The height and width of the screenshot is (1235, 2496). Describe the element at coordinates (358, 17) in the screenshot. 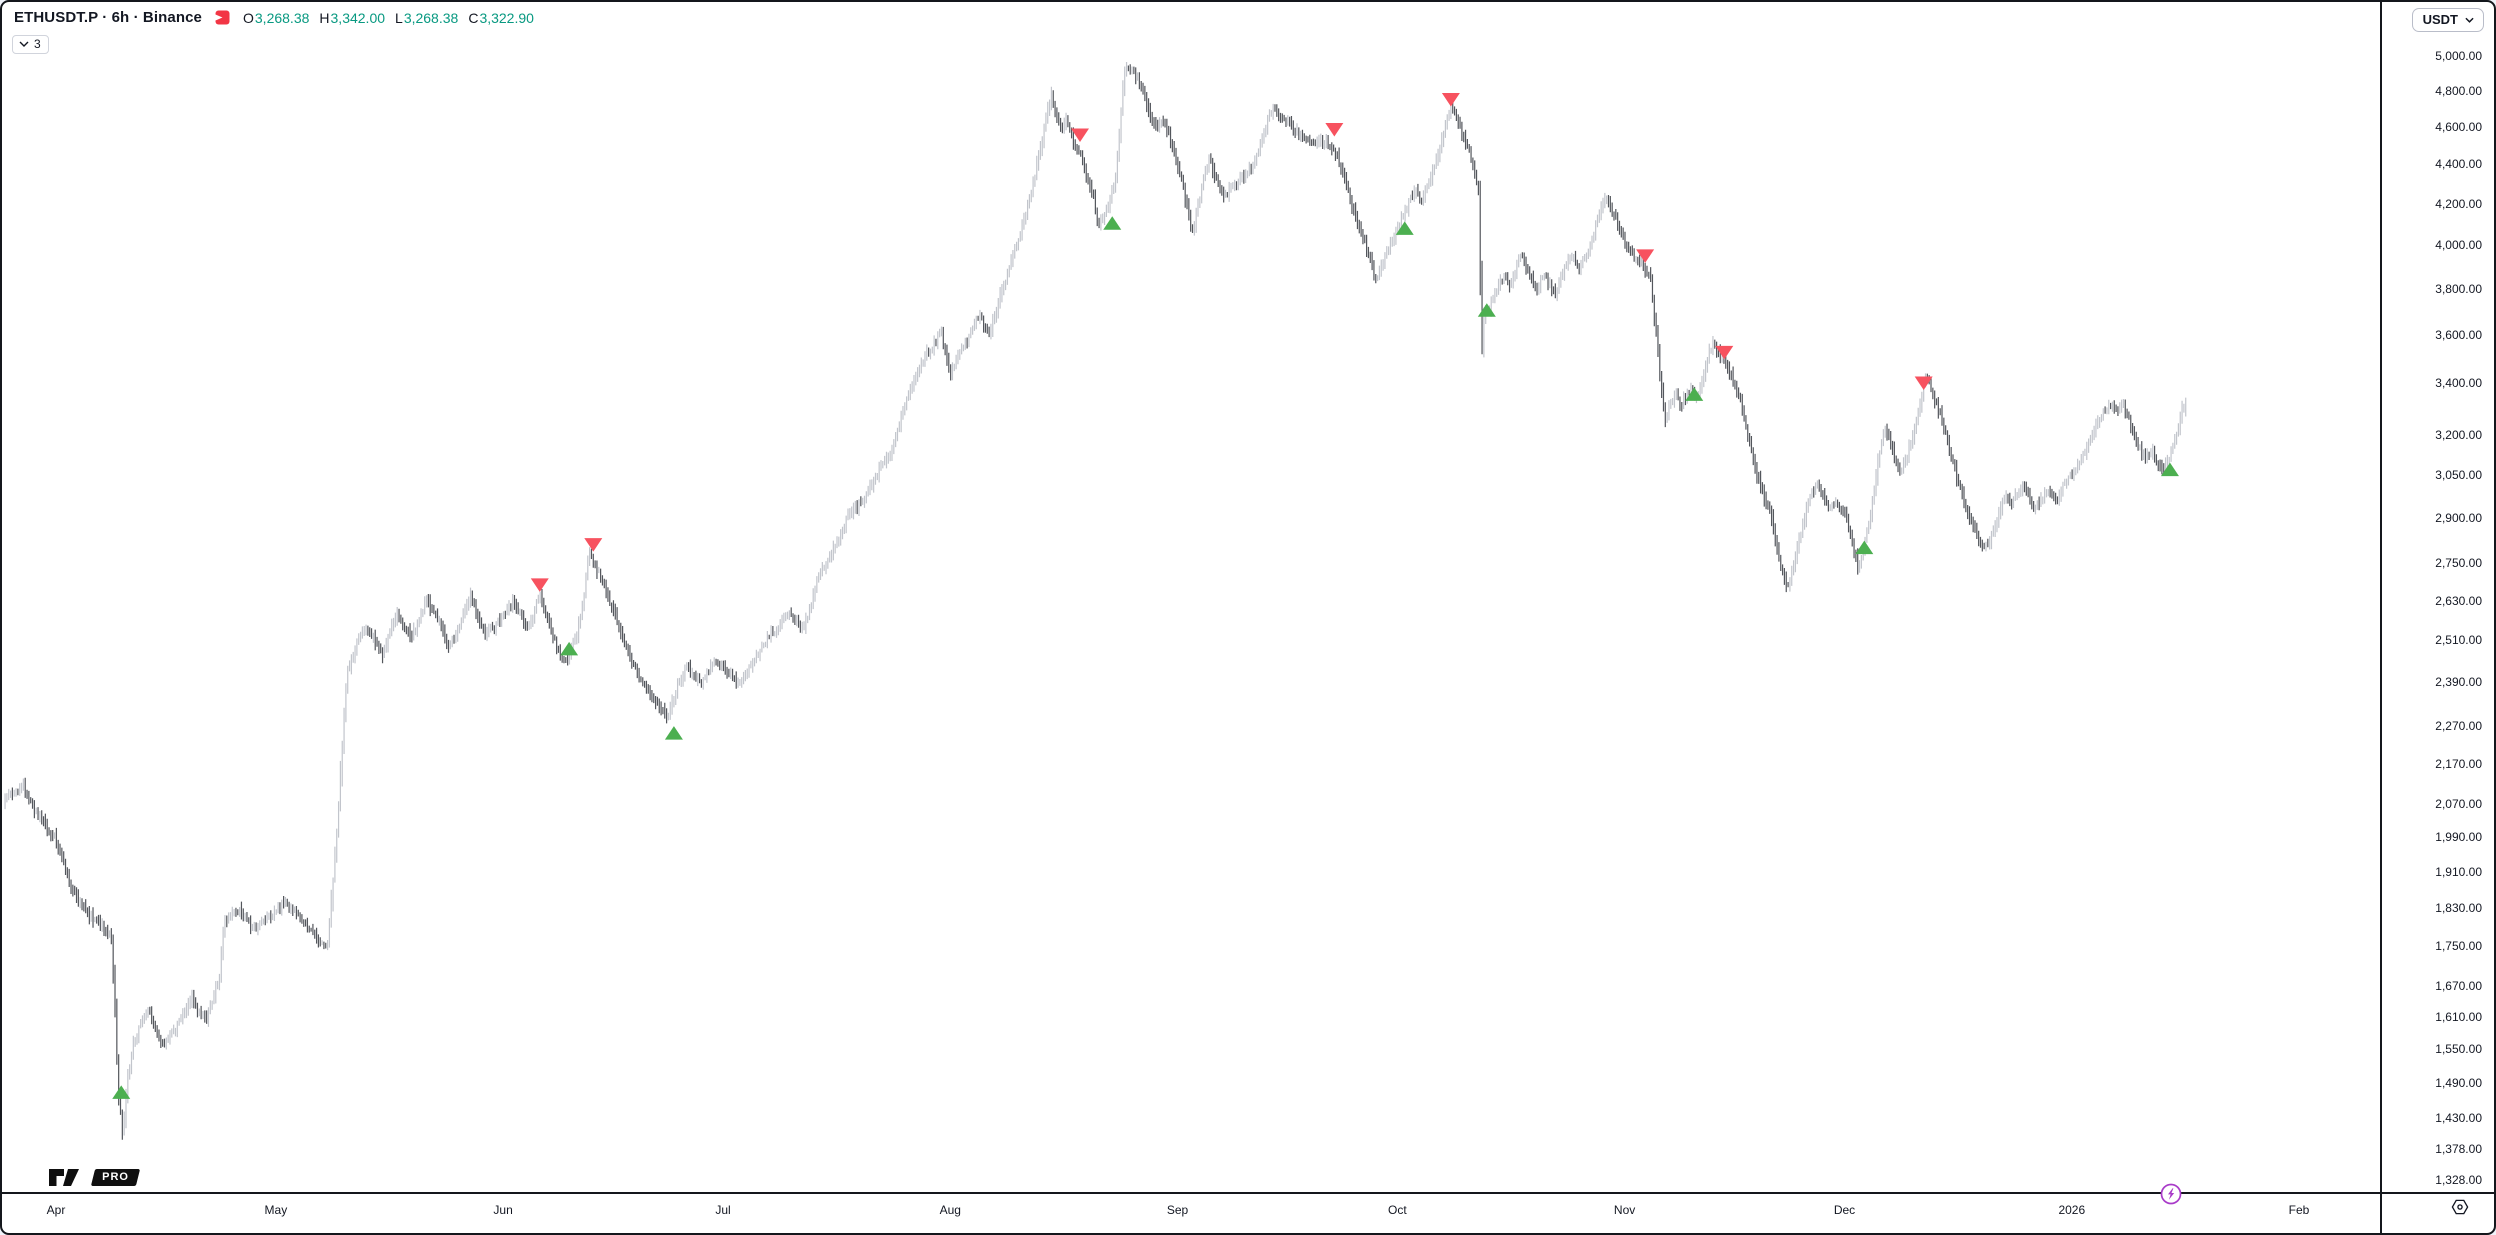

I see `high-value: 3,342.00` at that location.